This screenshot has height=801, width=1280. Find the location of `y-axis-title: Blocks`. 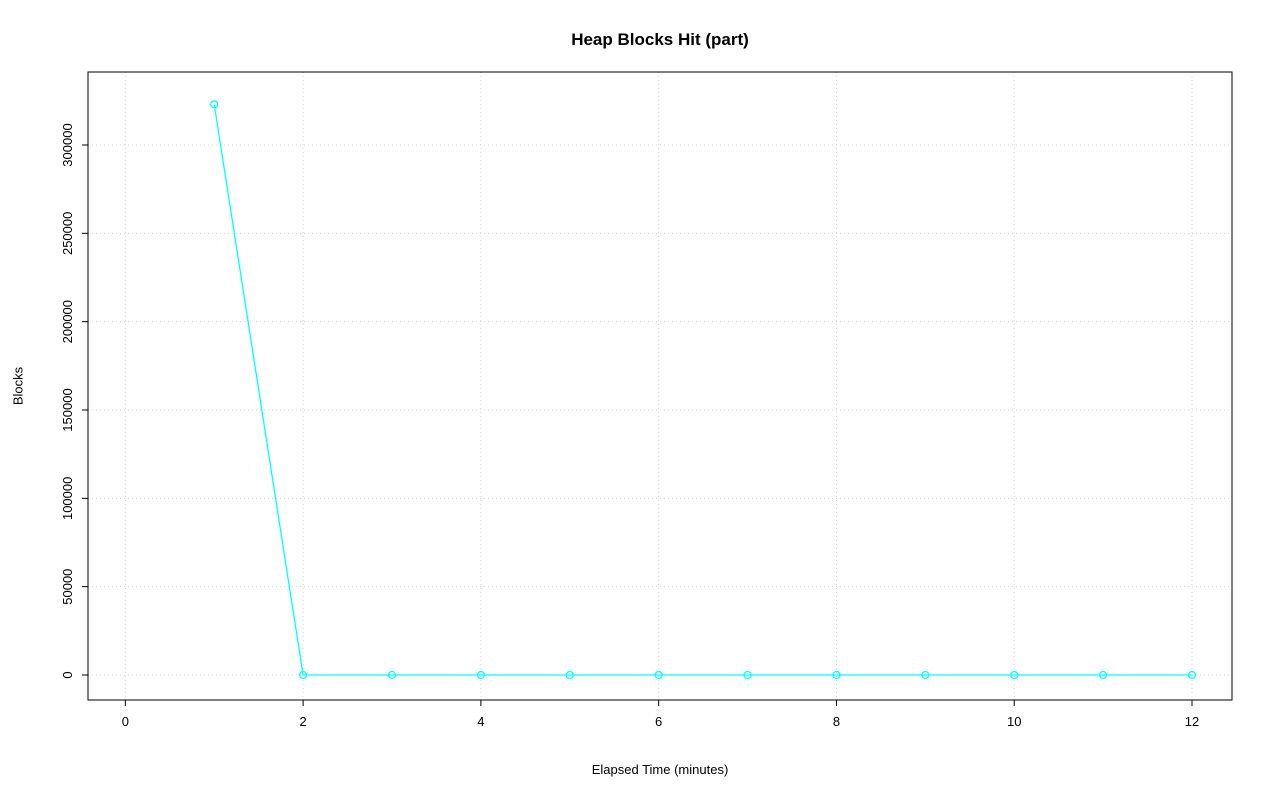

y-axis-title: Blocks is located at coordinates (18, 386).